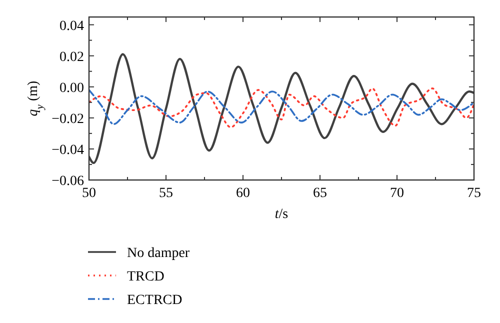 The width and height of the screenshot is (500, 323). I want to click on legend-label: No damper, so click(158, 253).